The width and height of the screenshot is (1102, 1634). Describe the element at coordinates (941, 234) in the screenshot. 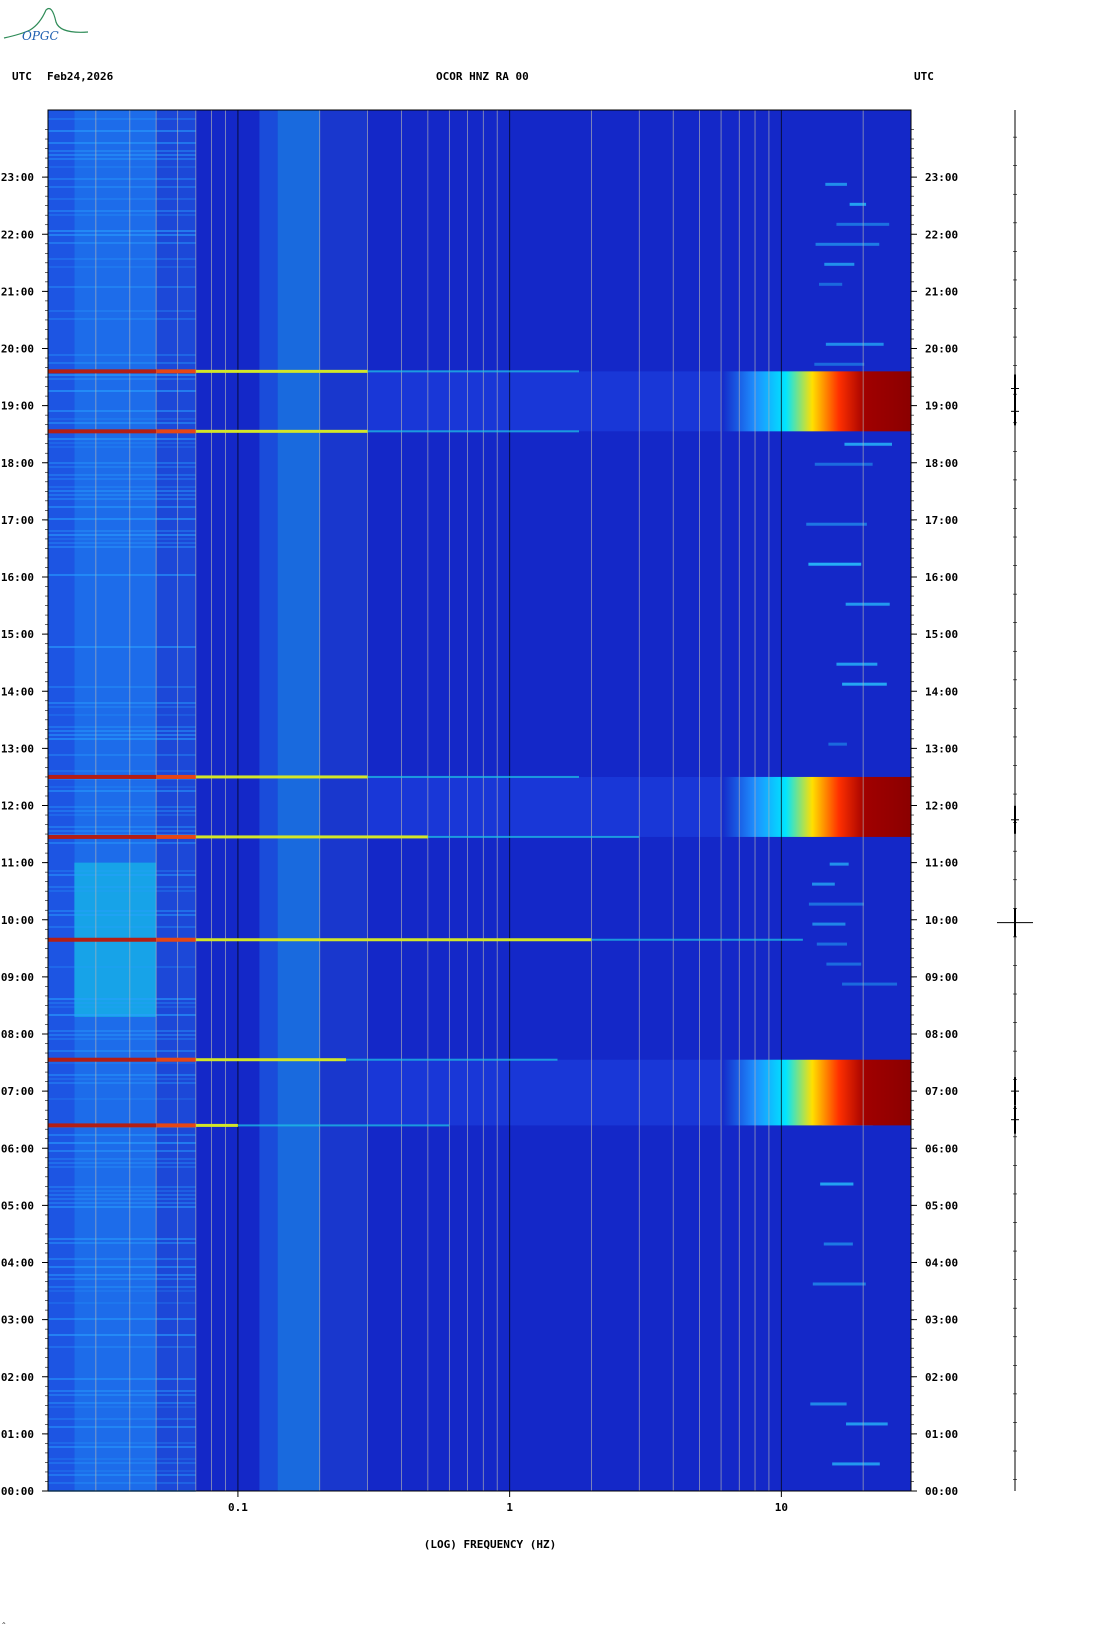

I see `y-tick-label-right: 22:00` at that location.